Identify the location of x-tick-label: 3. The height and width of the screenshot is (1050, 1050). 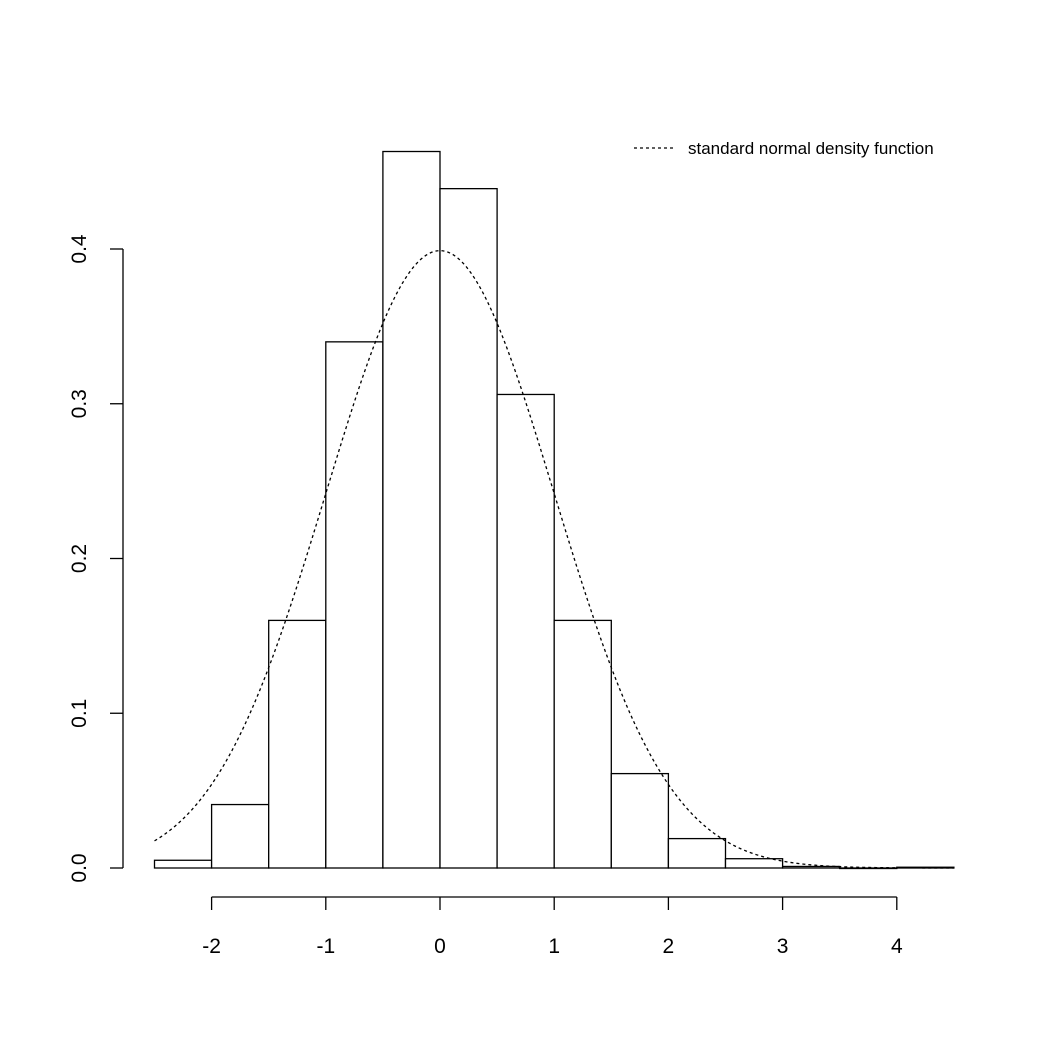
(783, 946).